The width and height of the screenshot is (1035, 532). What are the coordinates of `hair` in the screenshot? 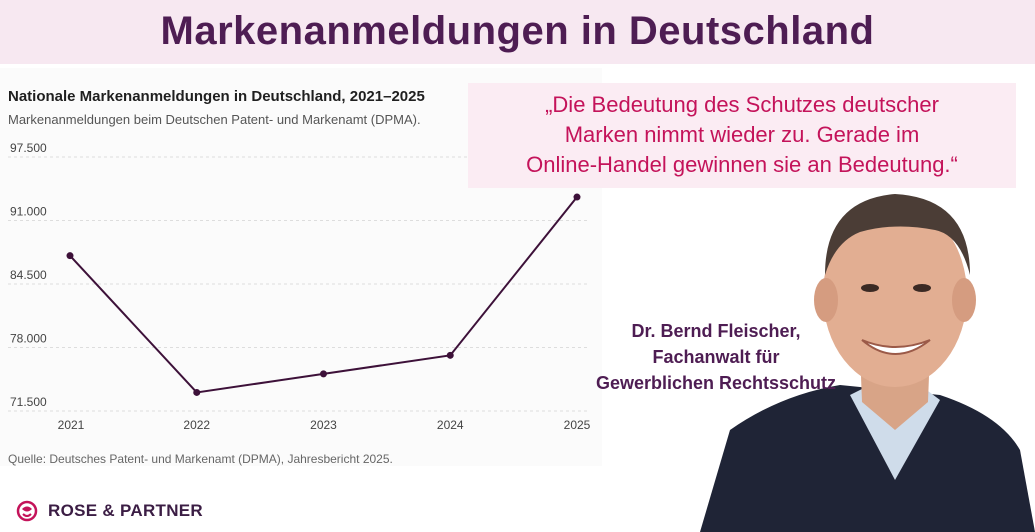 It's located at (897, 234).